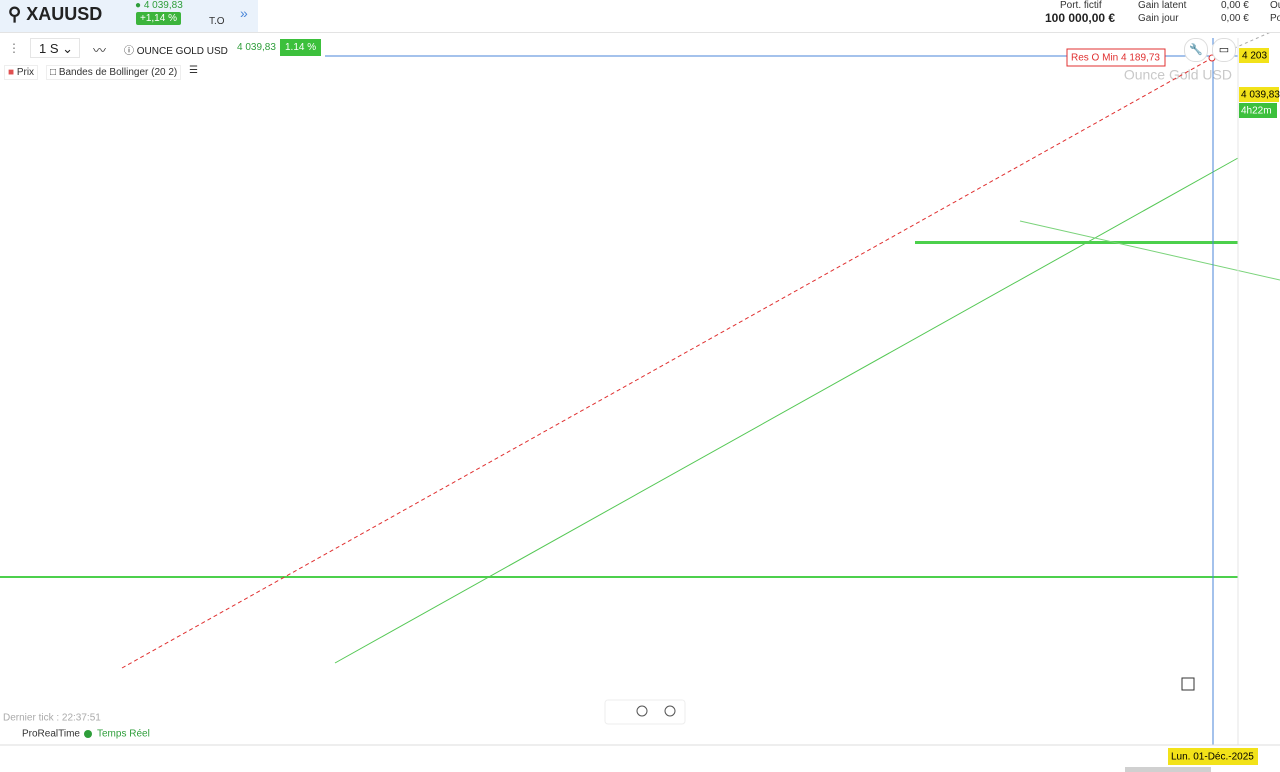 This screenshot has width=1280, height=772. I want to click on unrealized-value: 0,00 €, so click(1235, 5).